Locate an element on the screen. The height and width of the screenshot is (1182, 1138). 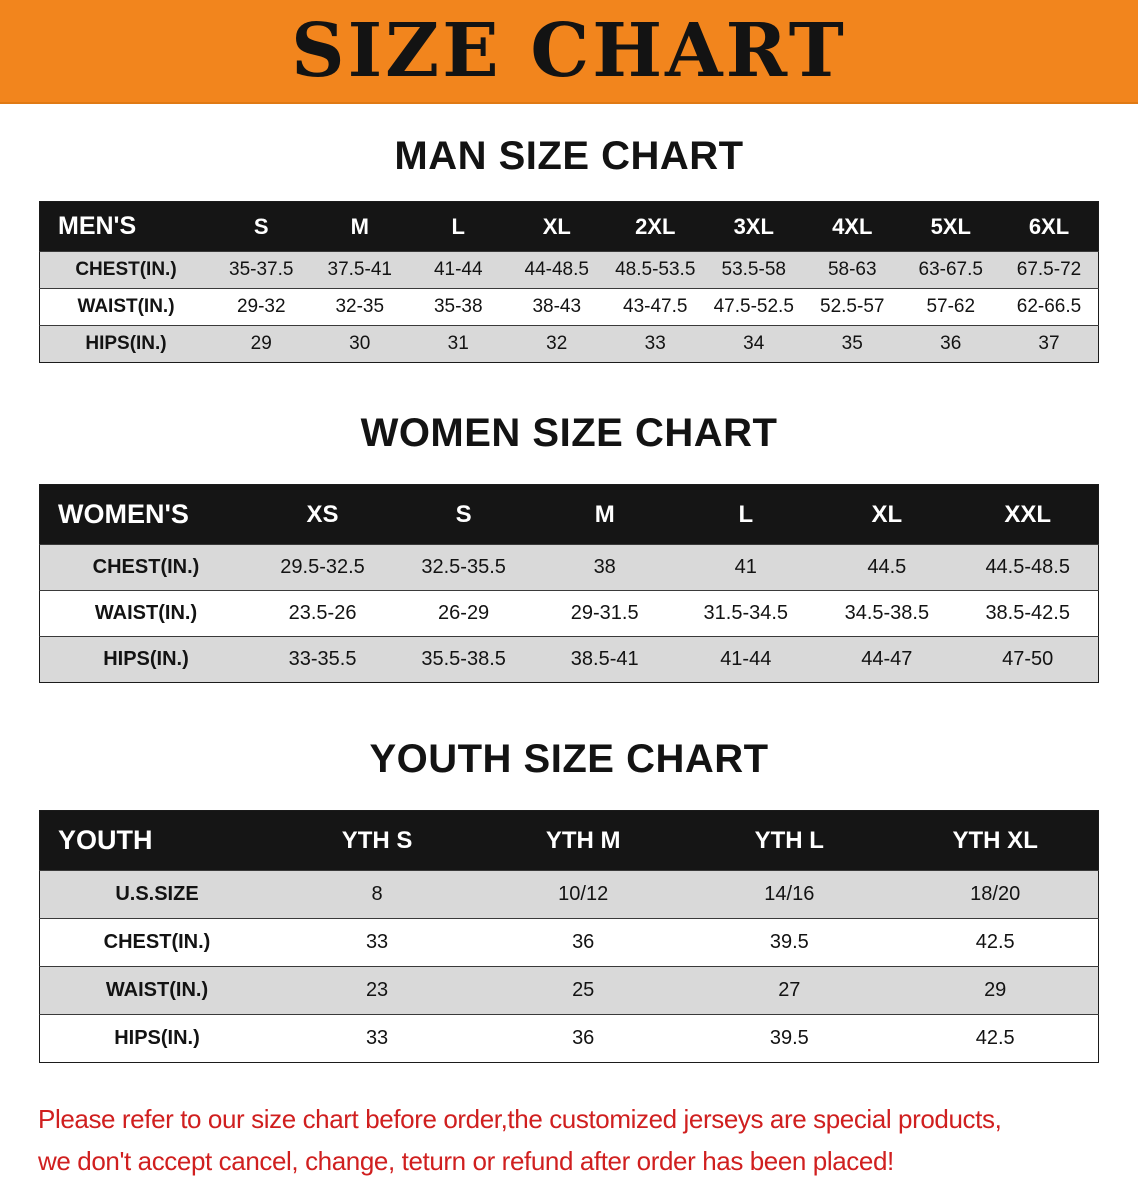
size-column-header: 5XL is located at coordinates (950, 226).